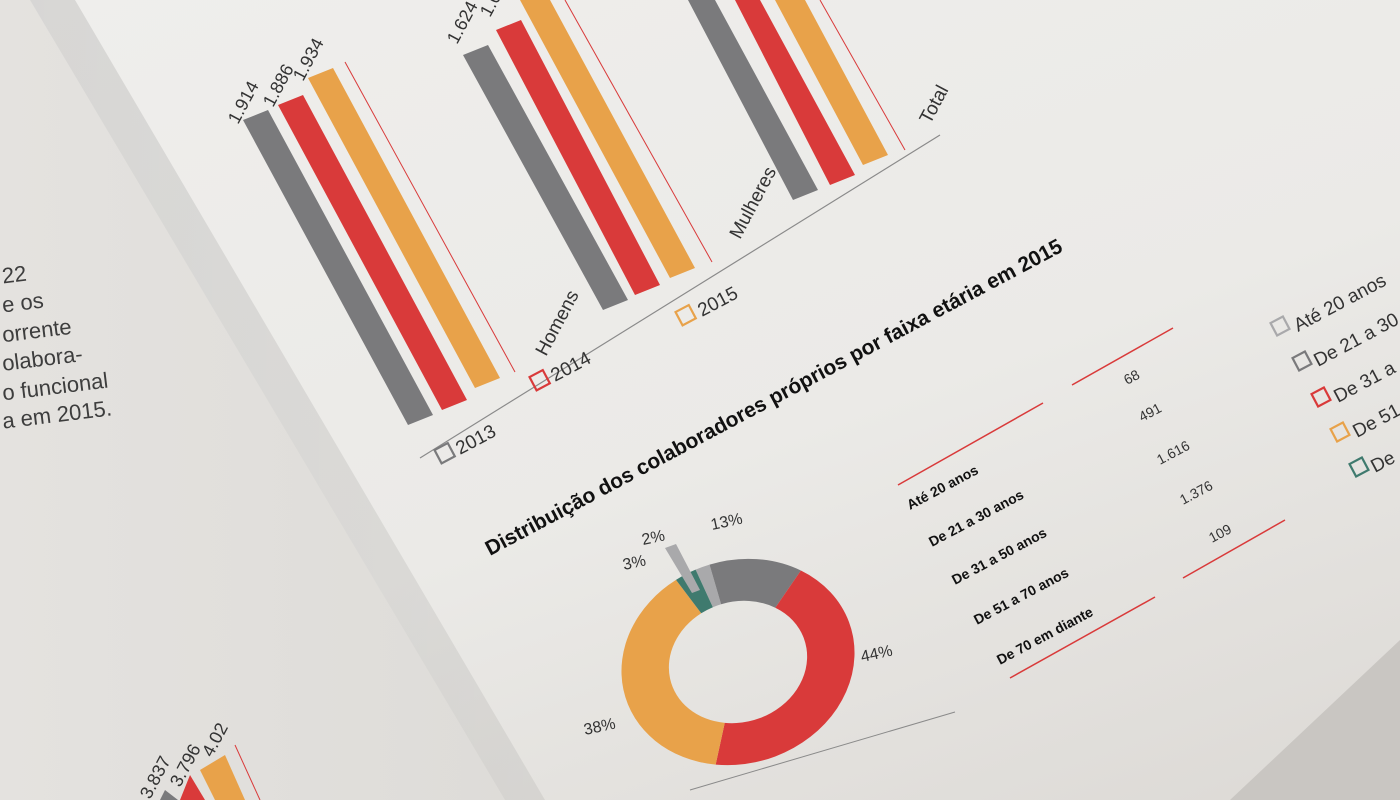  What do you see at coordinates (717, 302) in the screenshot?
I see `legend-label-2015: 2015` at bounding box center [717, 302].